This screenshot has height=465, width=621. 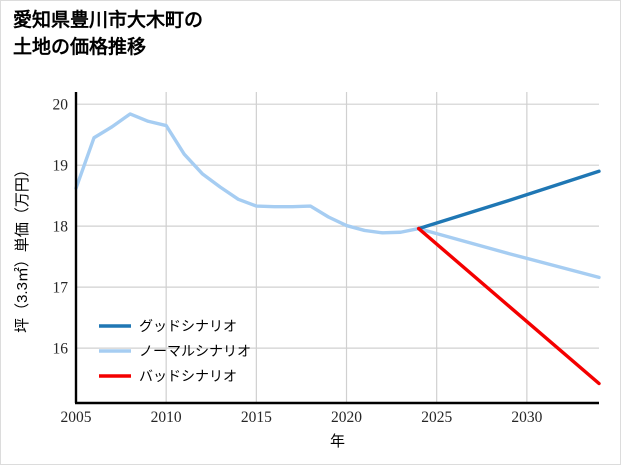 I want to click on y-tick-label: 19, so click(x=61, y=166).